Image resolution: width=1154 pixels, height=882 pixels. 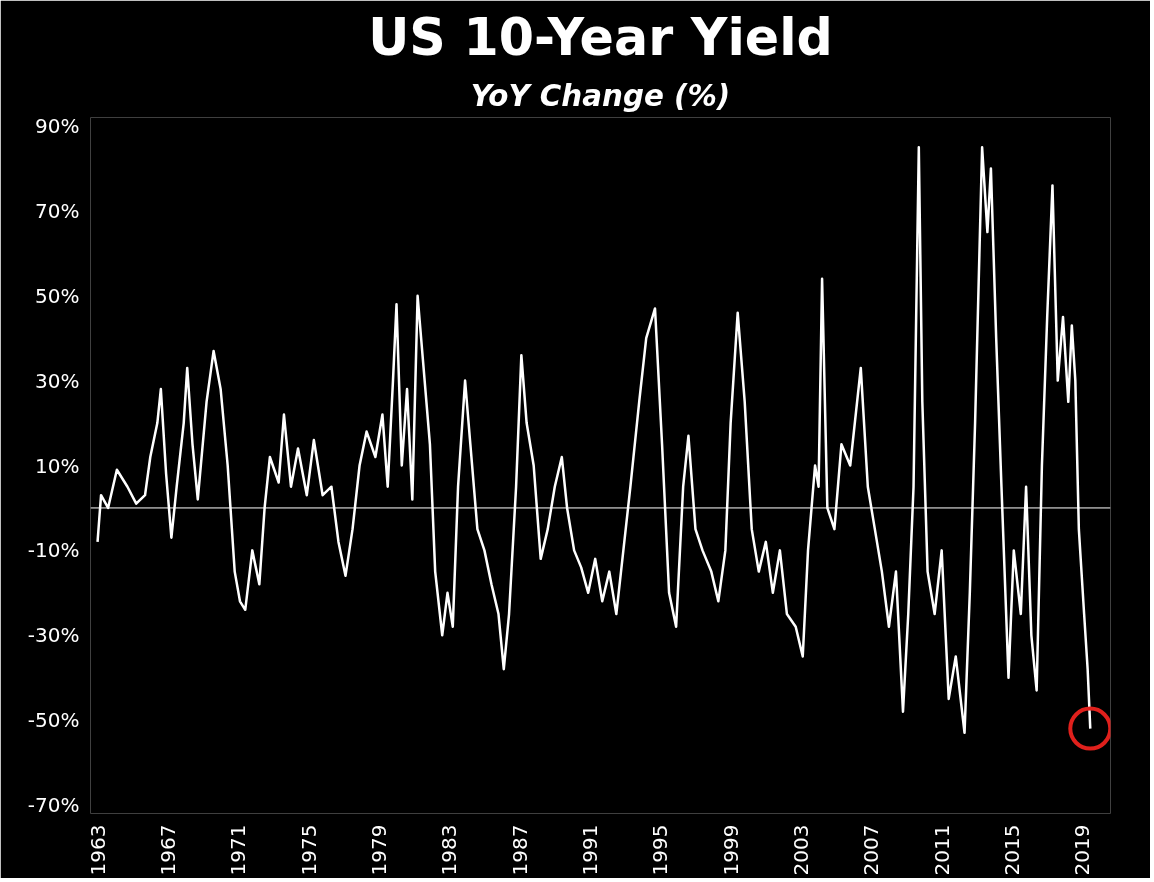 What do you see at coordinates (167, 850) in the screenshot?
I see `x-tick-label: 1967` at bounding box center [167, 850].